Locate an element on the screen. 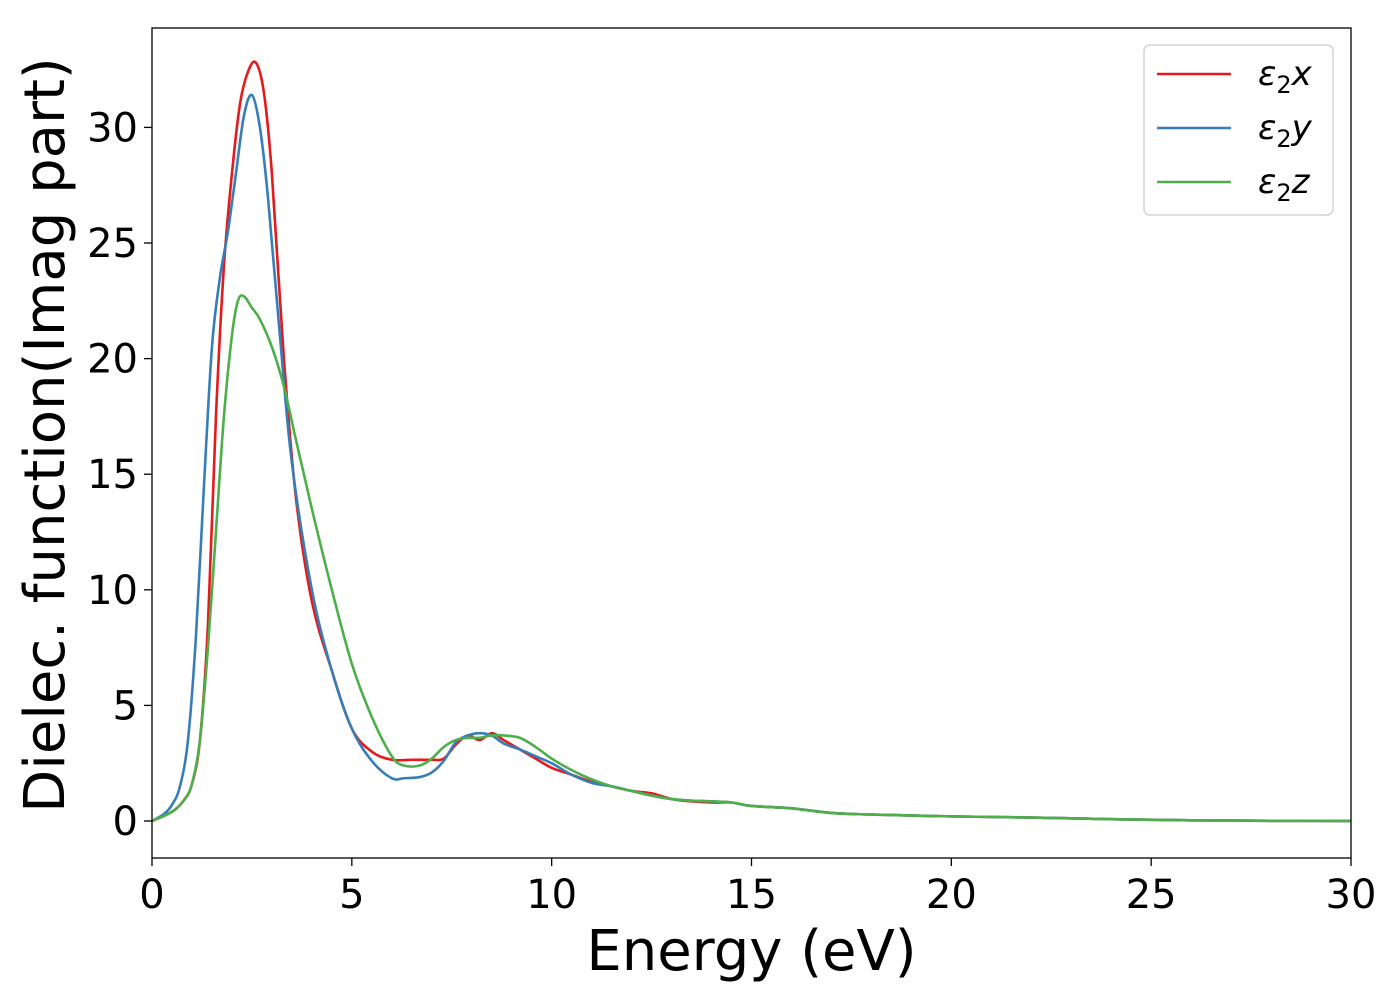  y-tick-label: 20 is located at coordinates (112, 360).